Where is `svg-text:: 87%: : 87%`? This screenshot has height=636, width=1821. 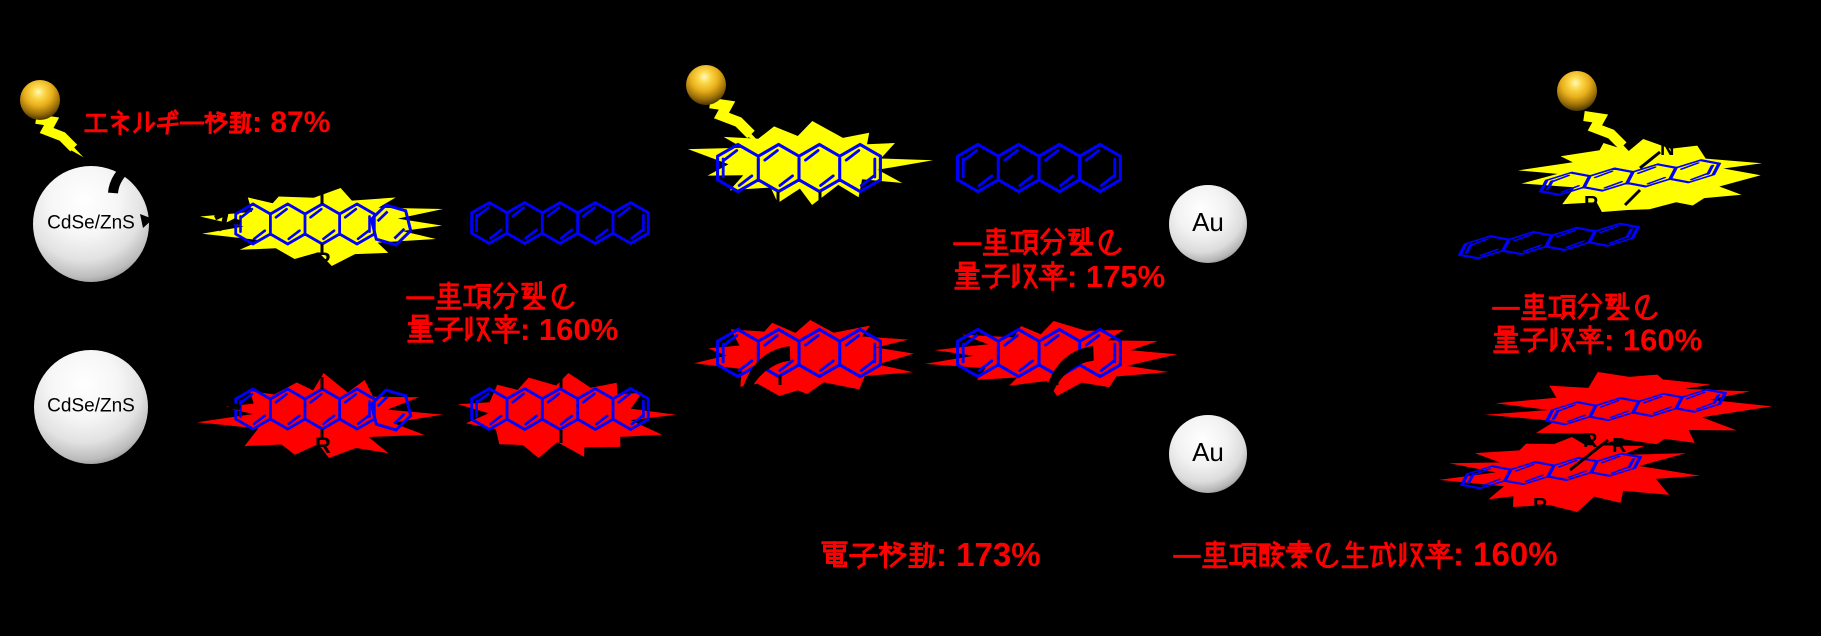 svg-text:: 87%: : 87% is located at coordinates (291, 122).